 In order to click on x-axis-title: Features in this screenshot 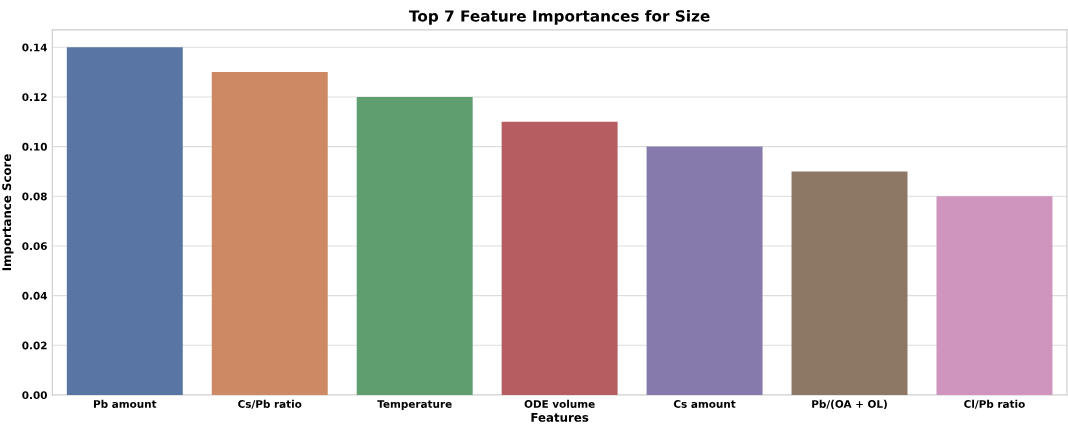, I will do `click(560, 417)`.